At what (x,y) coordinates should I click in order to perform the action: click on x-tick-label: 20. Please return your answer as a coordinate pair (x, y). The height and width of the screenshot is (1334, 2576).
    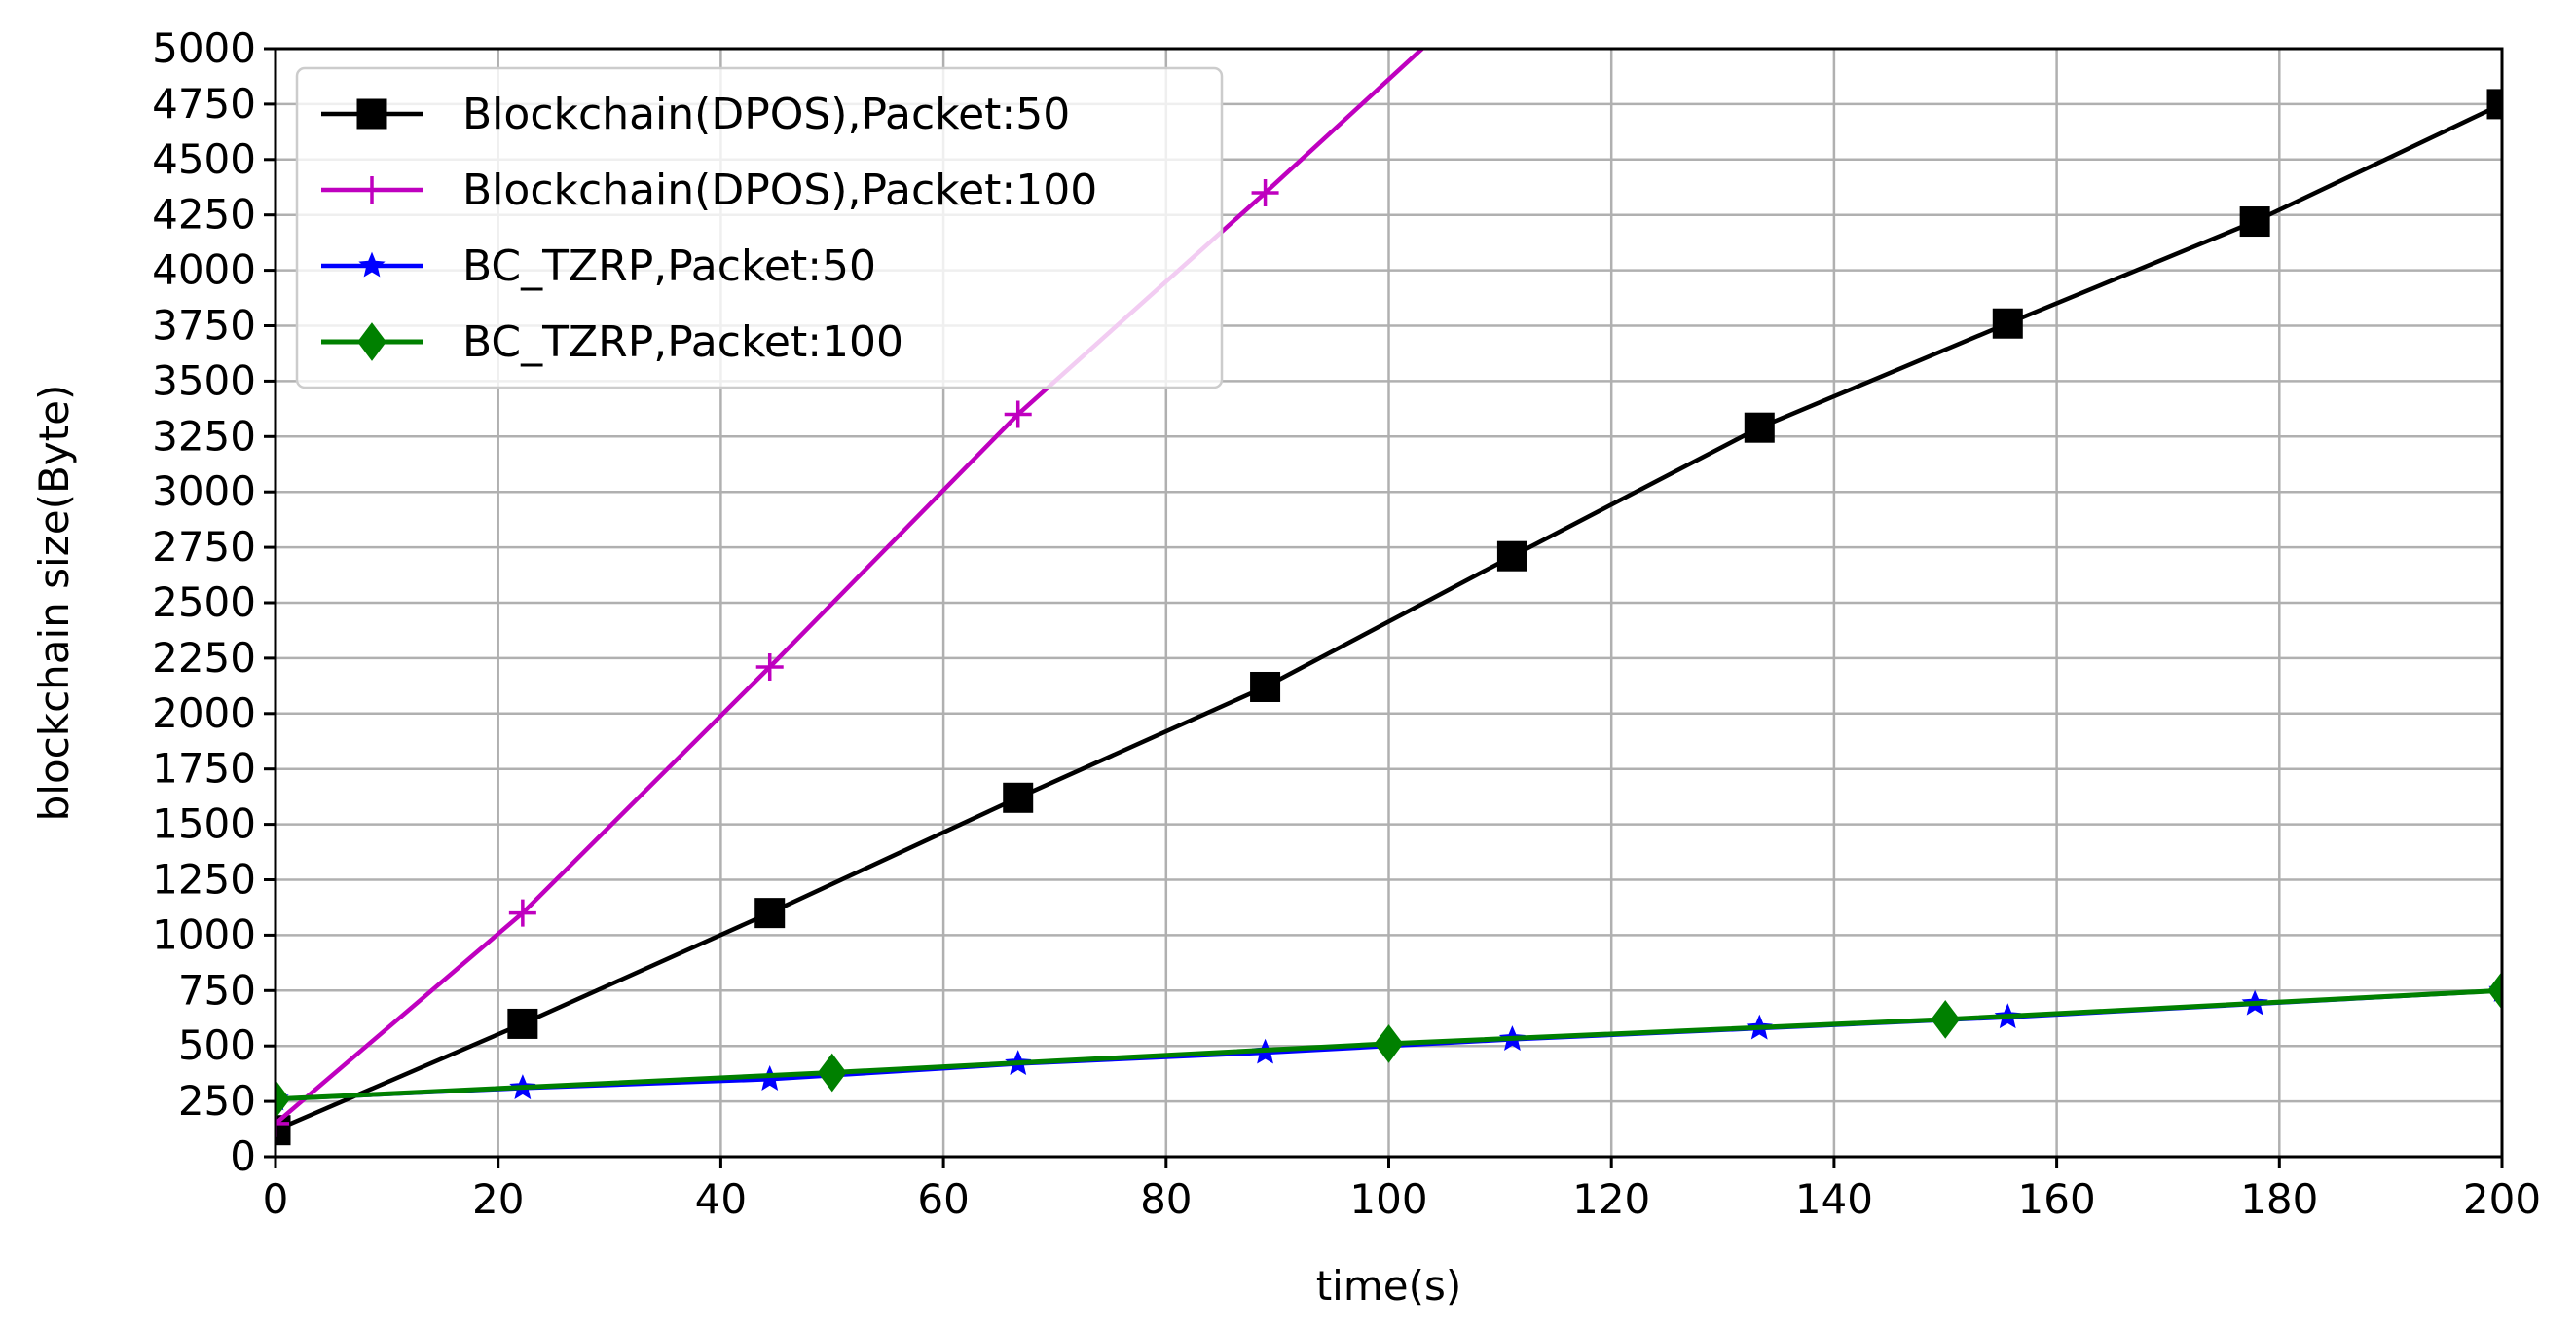
    Looking at the image, I should click on (498, 1199).